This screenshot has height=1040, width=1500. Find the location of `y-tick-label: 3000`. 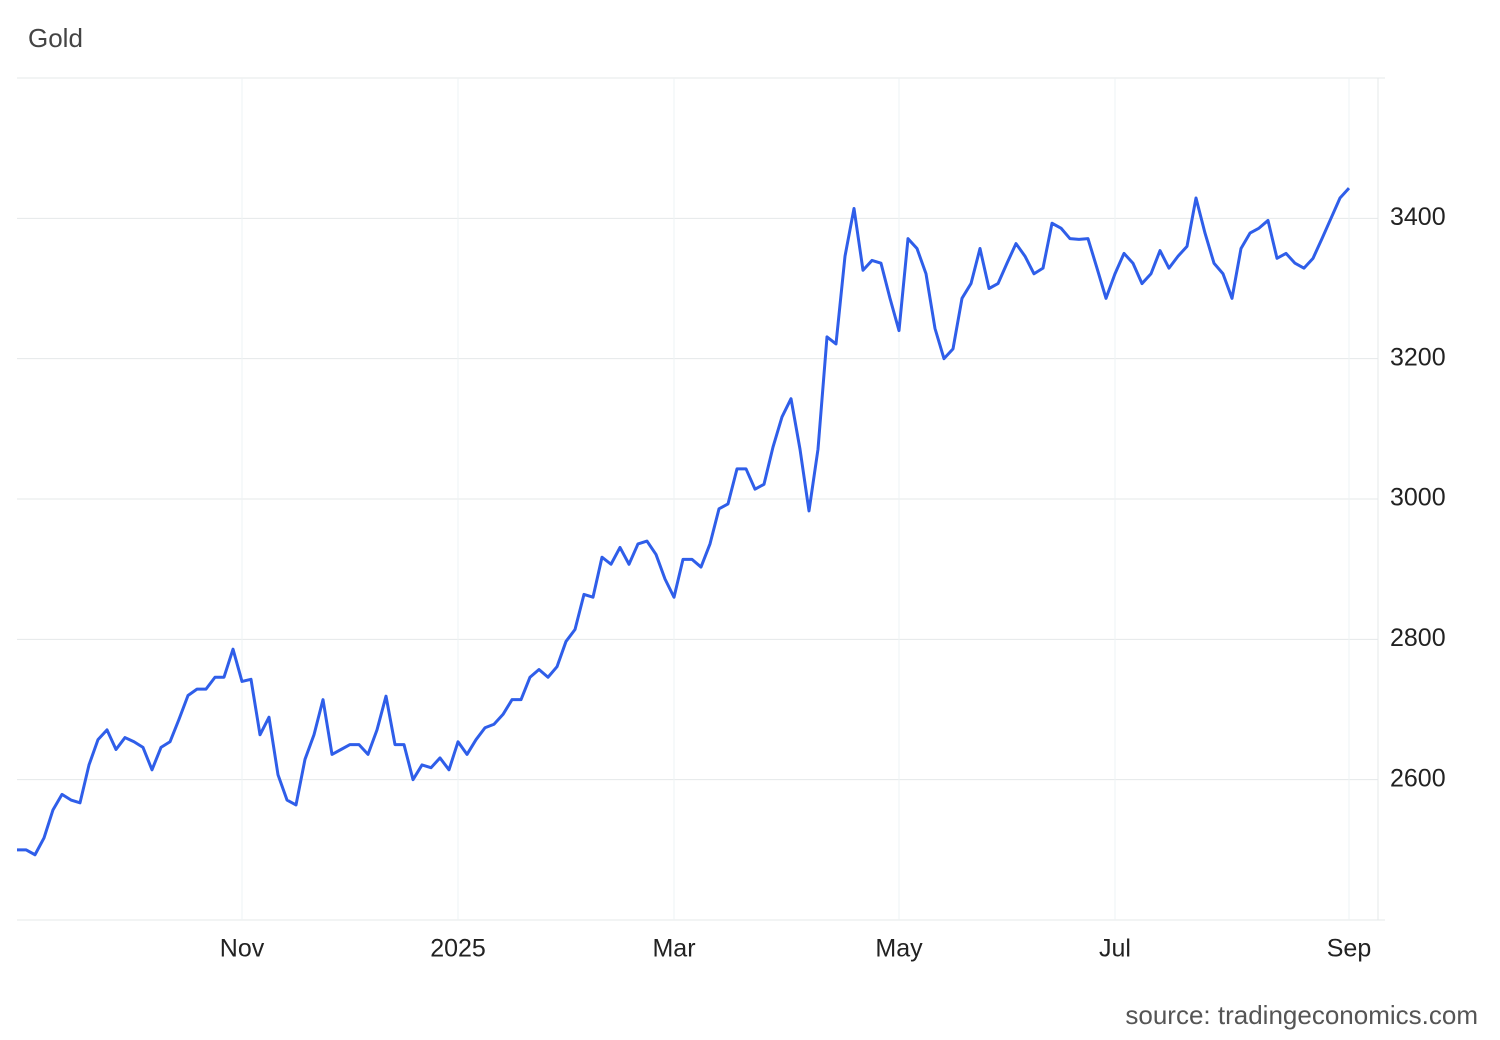

y-tick-label: 3000 is located at coordinates (1418, 498).